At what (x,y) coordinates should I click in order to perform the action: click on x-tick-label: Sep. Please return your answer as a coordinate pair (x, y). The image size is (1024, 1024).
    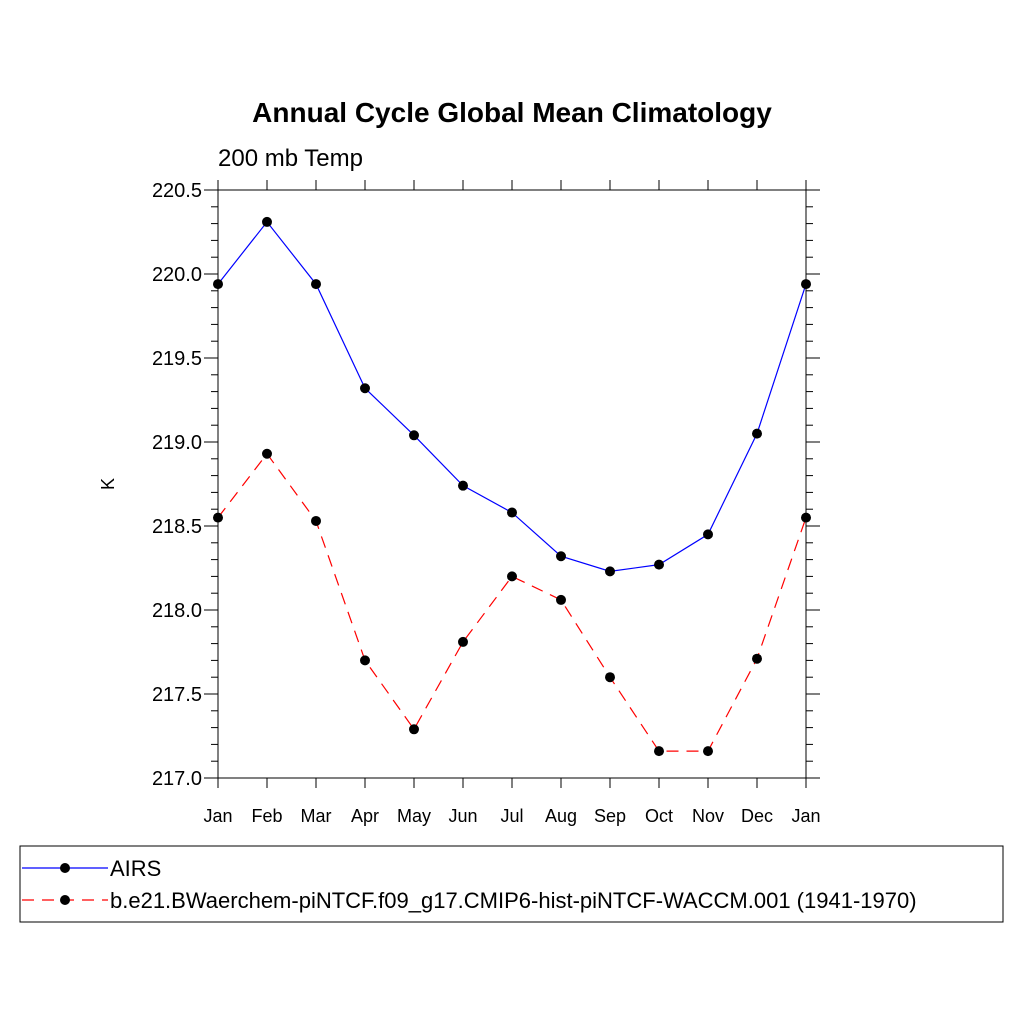
    Looking at the image, I should click on (610, 816).